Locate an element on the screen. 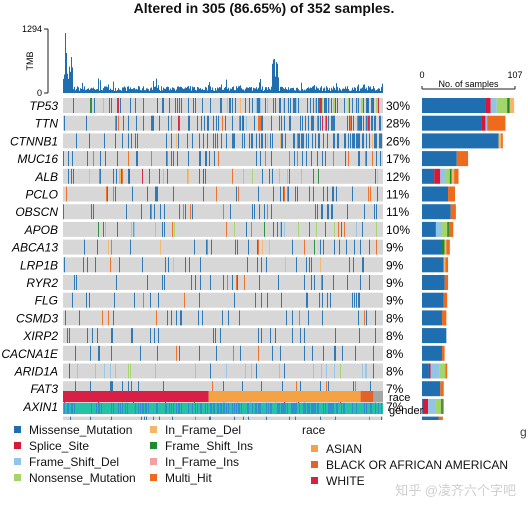 The image size is (528, 513). gene-percent: 8% is located at coordinates (395, 336).